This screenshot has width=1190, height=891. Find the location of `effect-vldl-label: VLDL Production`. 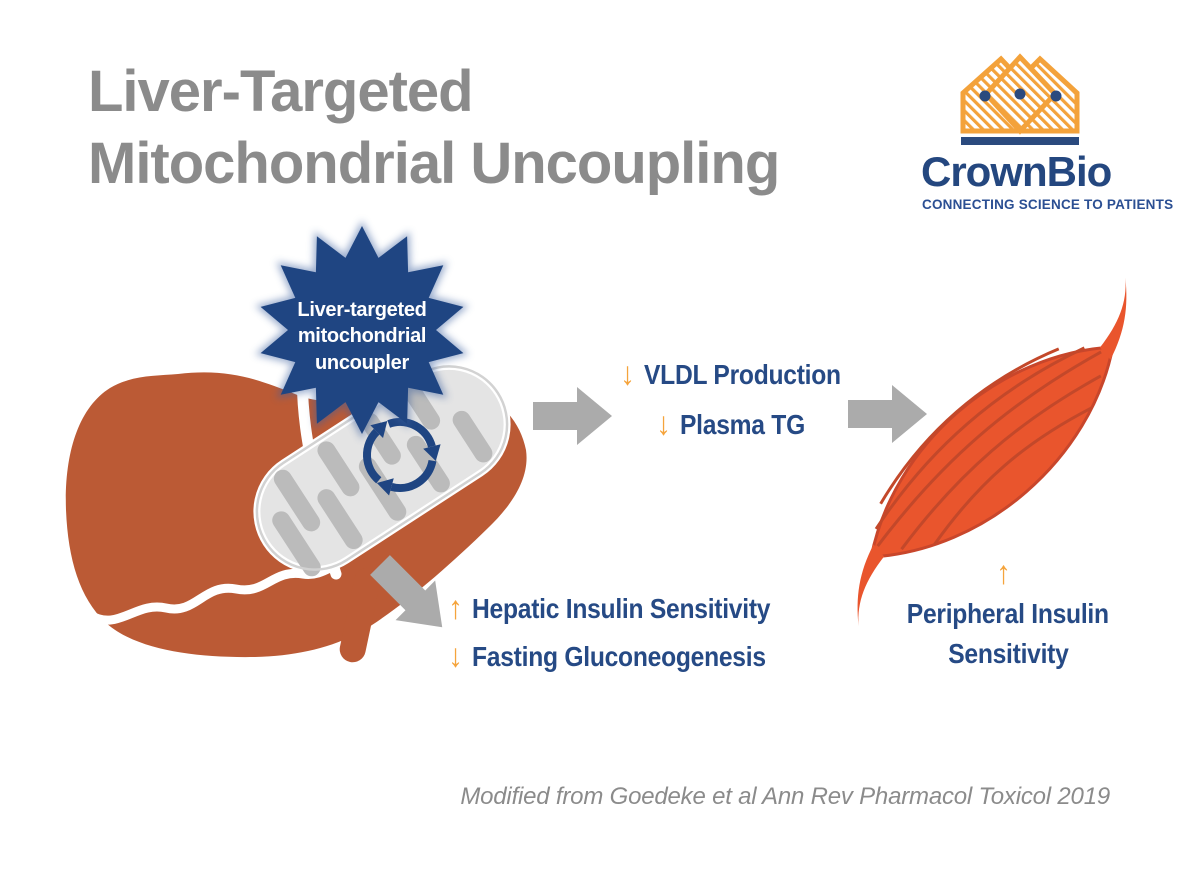

effect-vldl-label: VLDL Production is located at coordinates (742, 374).